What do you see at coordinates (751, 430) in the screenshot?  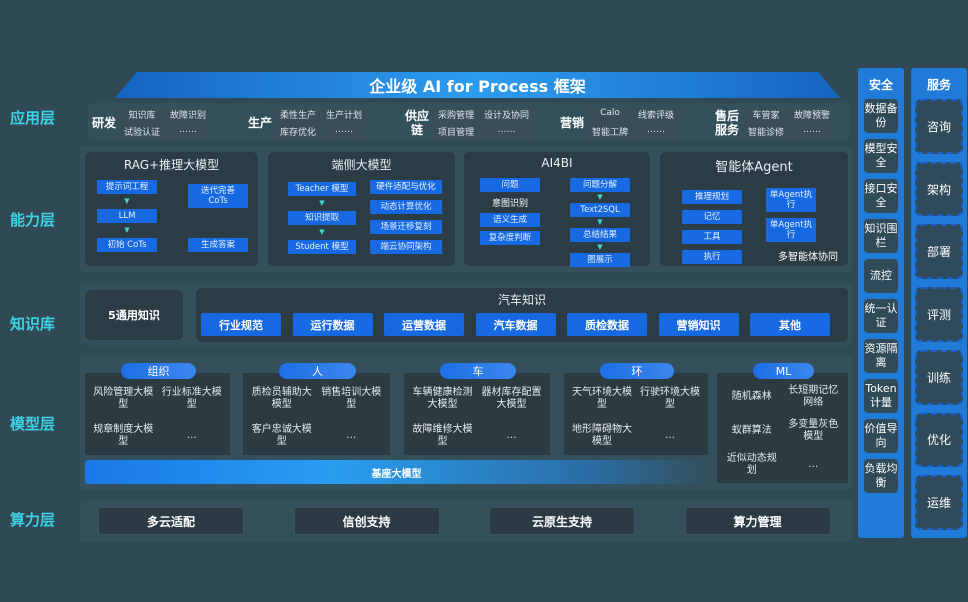 I see `model-item: 蚁群算法` at bounding box center [751, 430].